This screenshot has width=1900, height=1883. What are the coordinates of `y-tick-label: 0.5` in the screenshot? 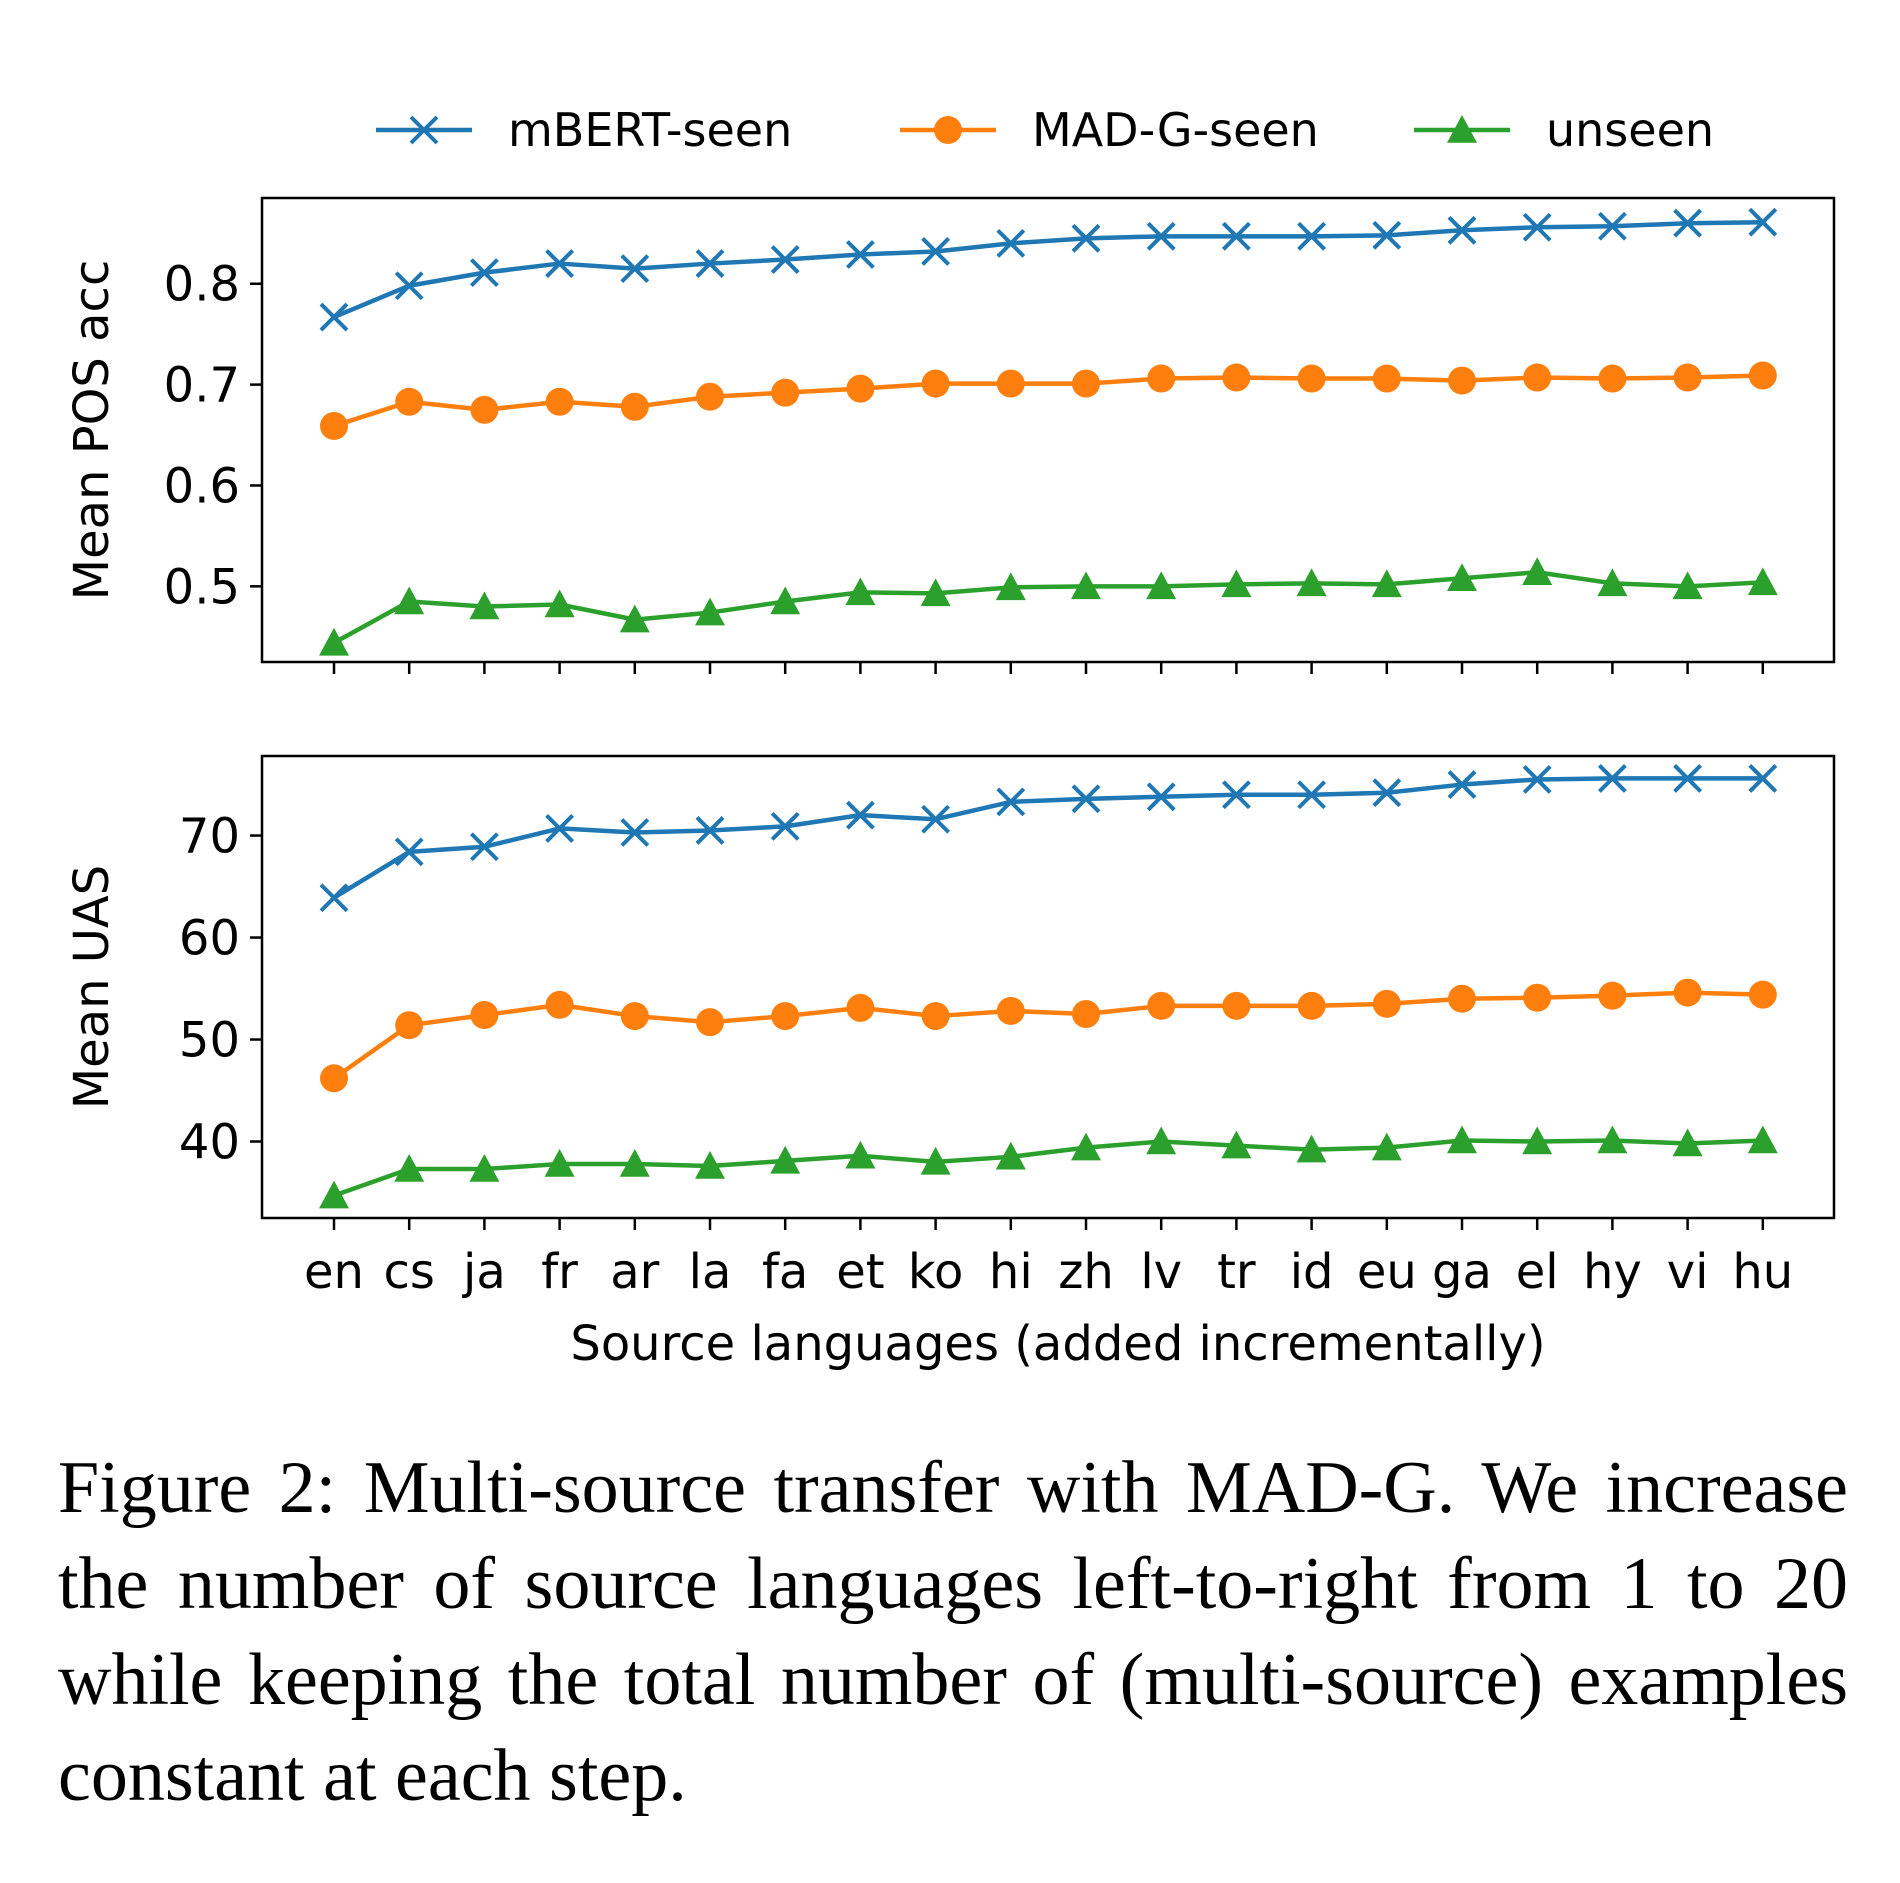 It's located at (202, 587).